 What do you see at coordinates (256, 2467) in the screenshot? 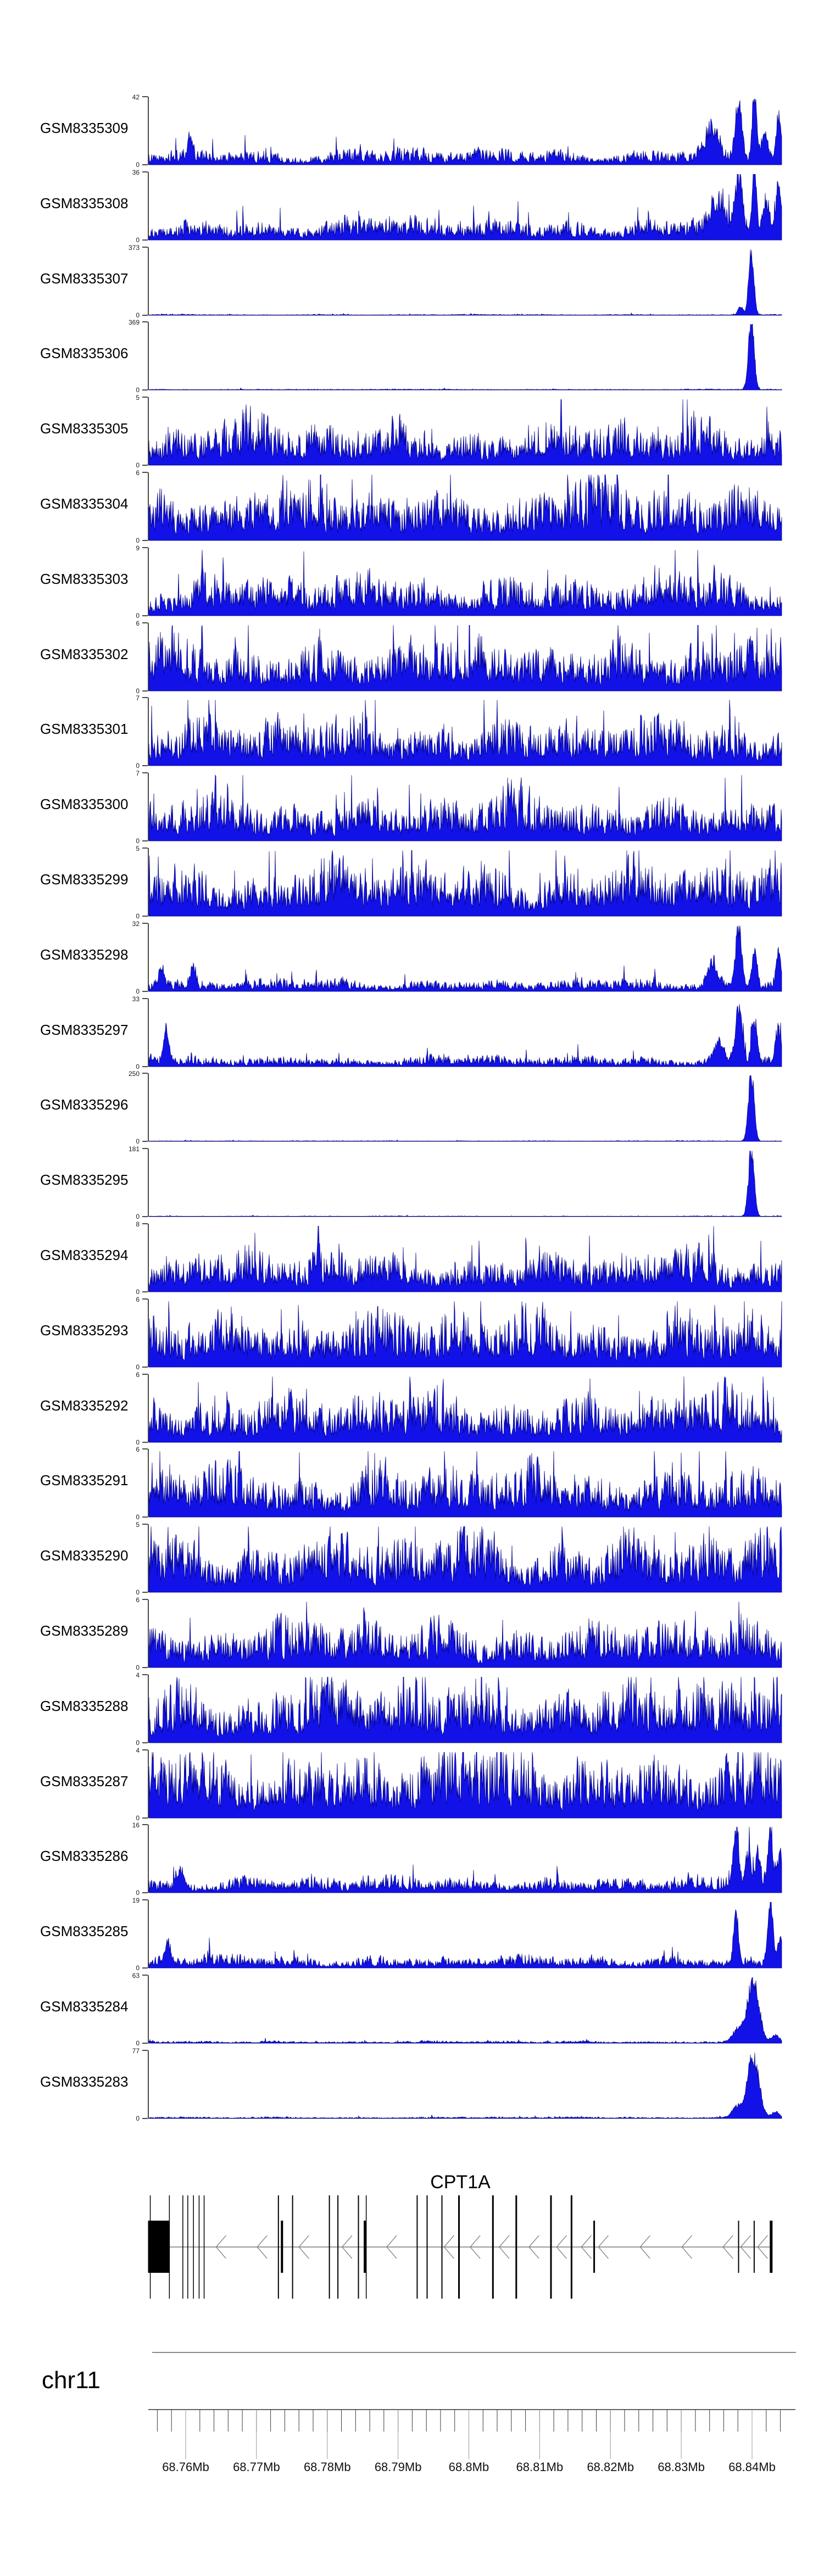
I see `axis-tick-label: 68.77Mb` at bounding box center [256, 2467].